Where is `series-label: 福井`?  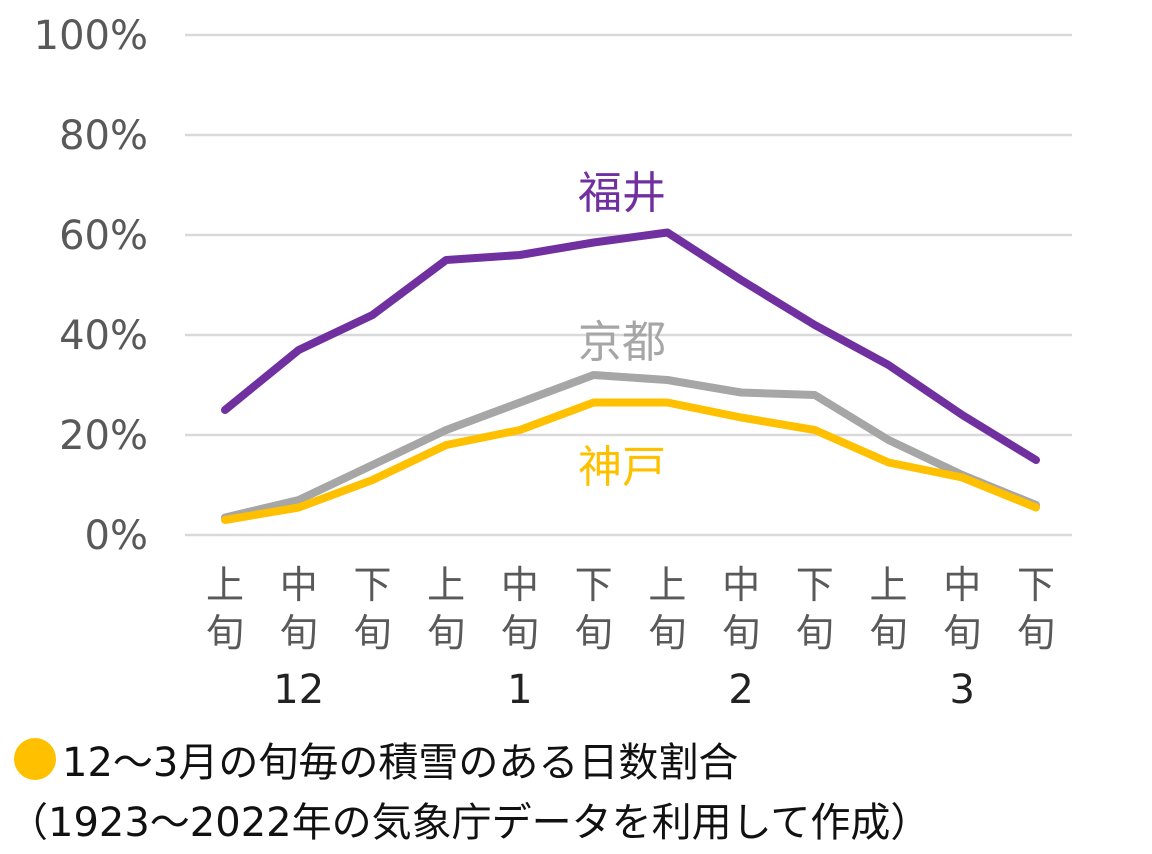
series-label: 福井 is located at coordinates (622, 193).